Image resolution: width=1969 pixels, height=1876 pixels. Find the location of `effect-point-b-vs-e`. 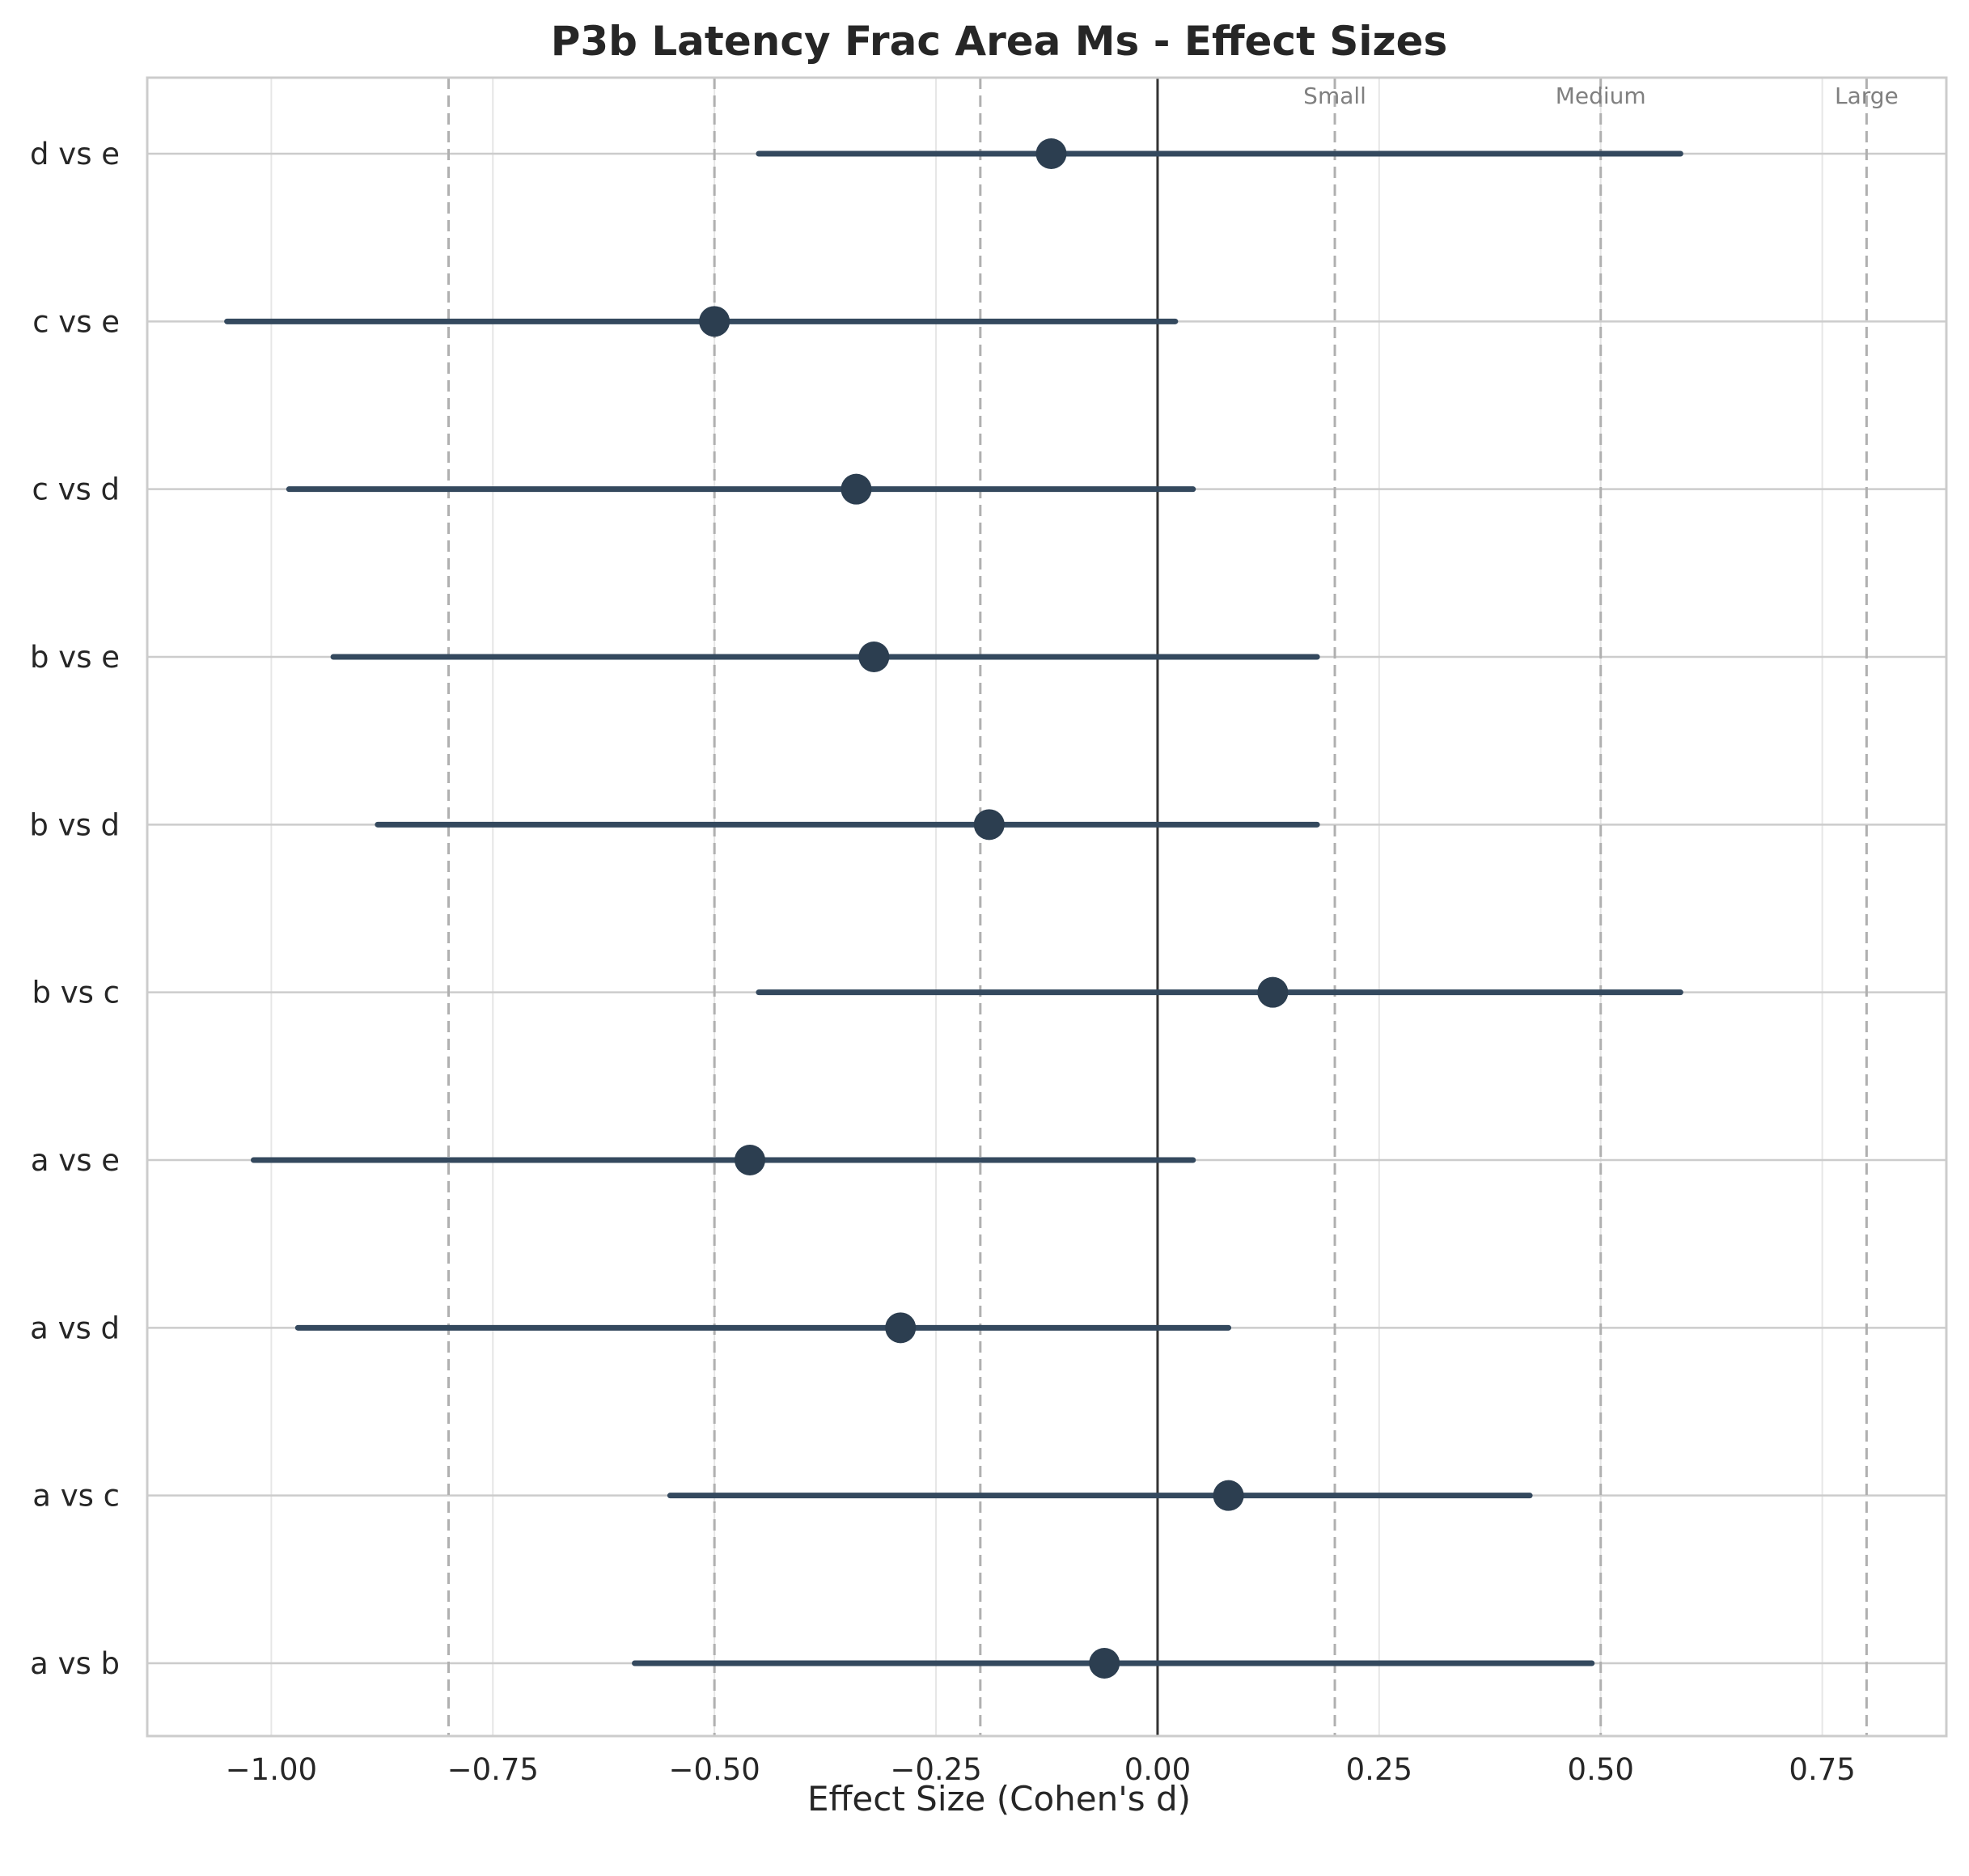

effect-point-b-vs-e is located at coordinates (874, 657).